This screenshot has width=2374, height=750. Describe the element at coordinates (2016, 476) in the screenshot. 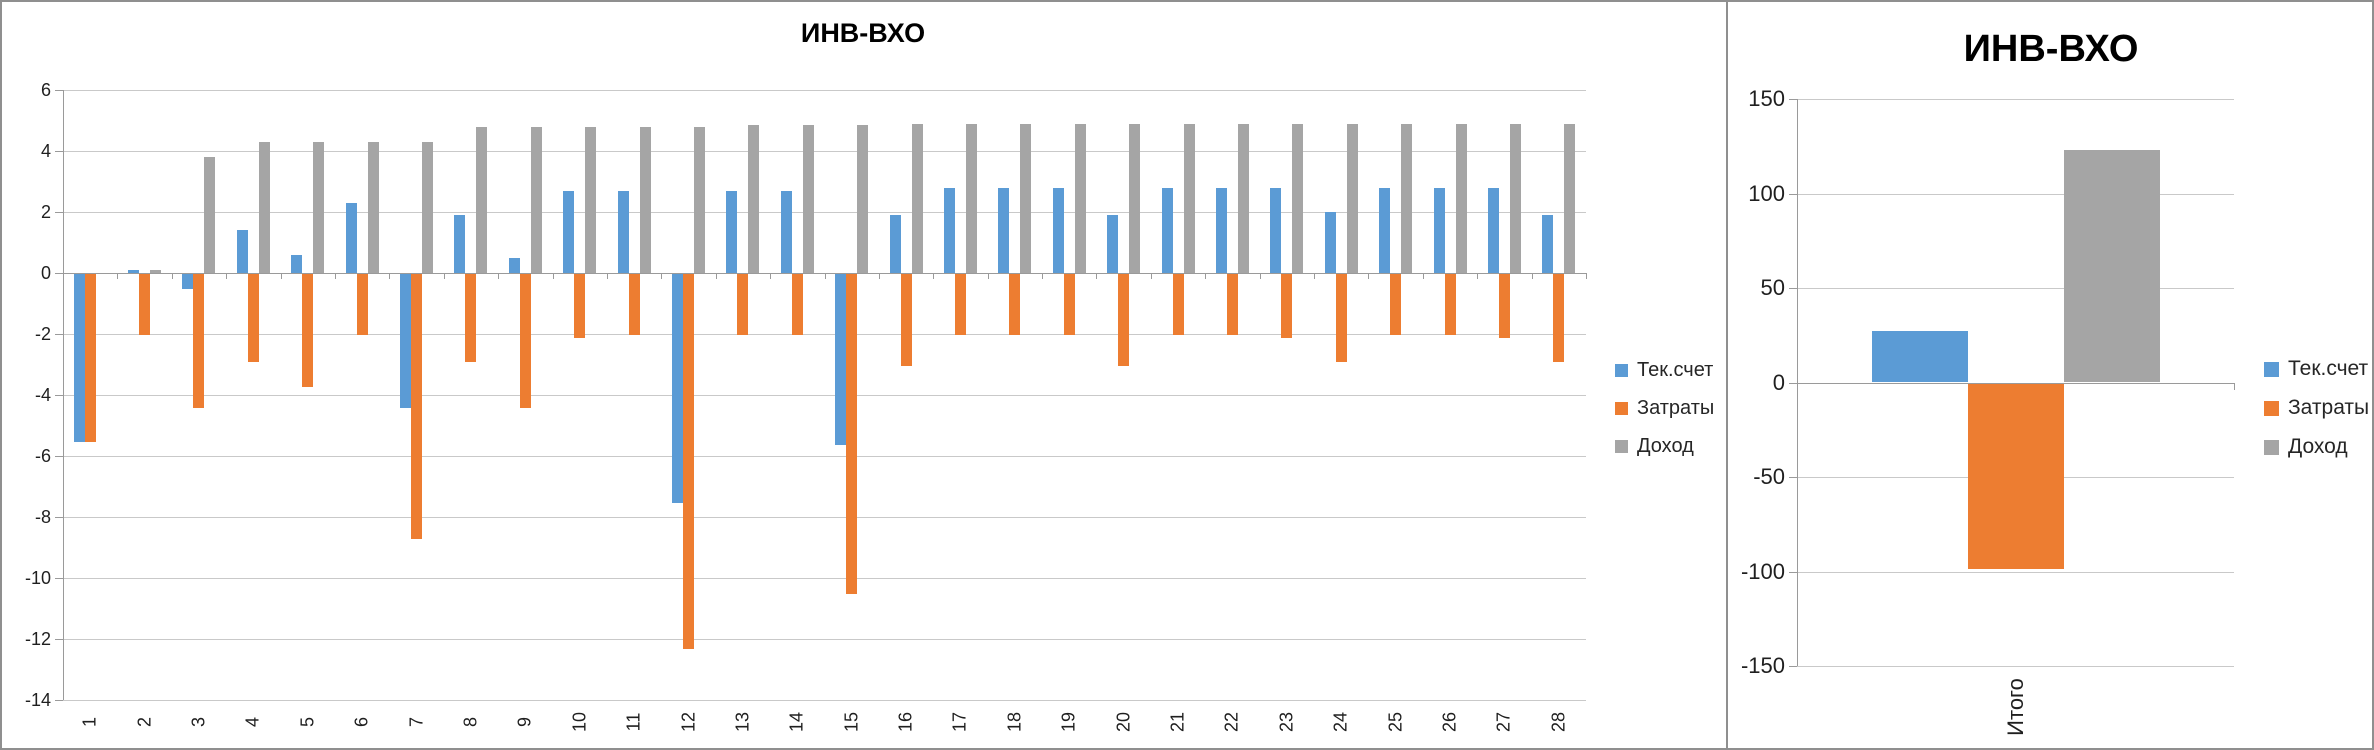

I see `bar-zatraty-Итого` at that location.